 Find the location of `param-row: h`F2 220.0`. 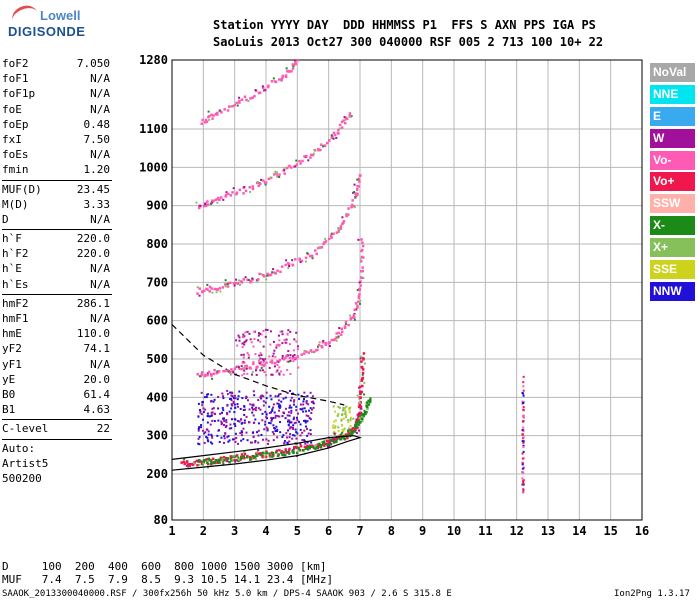

param-row: h`F2 220.0 is located at coordinates (57, 253).